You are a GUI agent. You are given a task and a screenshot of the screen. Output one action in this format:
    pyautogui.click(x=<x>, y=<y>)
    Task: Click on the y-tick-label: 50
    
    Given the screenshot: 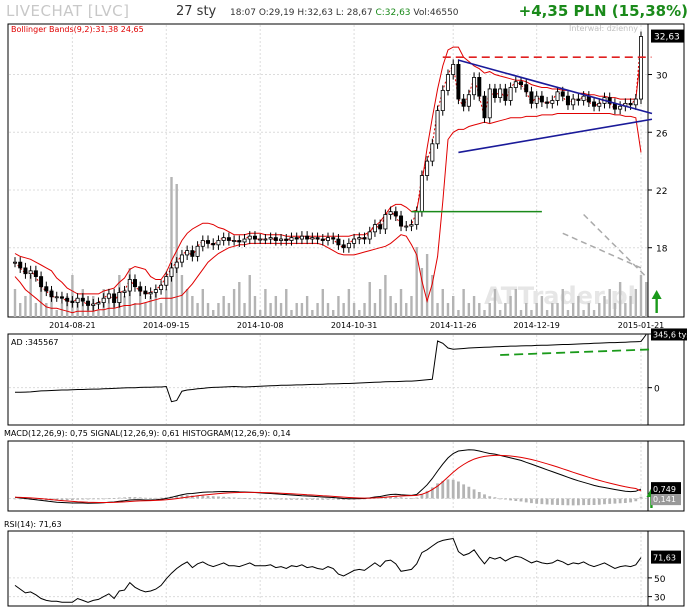 What is the action you would take?
    pyautogui.click(x=660, y=580)
    